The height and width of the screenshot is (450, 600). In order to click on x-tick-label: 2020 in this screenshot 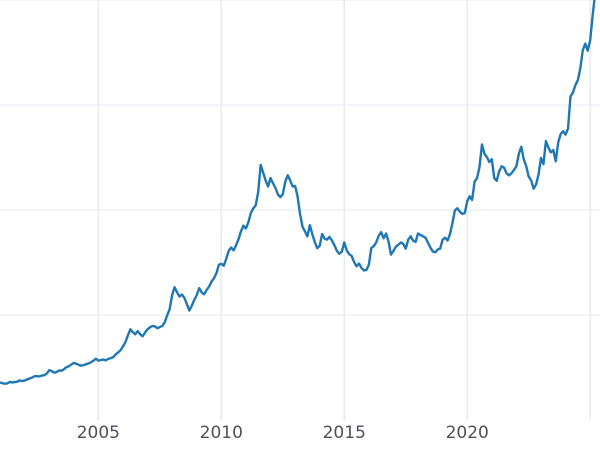, I will do `click(467, 433)`.